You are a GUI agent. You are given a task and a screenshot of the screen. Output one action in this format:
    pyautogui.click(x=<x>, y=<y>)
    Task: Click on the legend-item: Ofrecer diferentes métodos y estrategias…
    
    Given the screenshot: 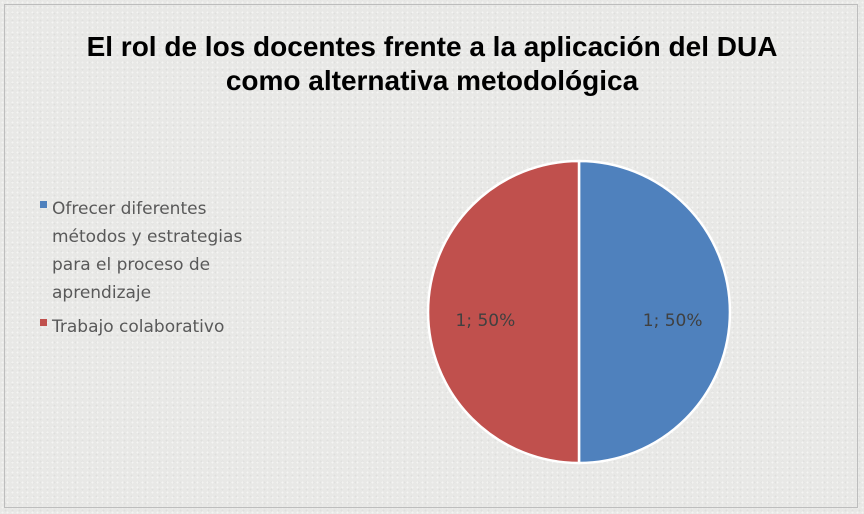 What is the action you would take?
    pyautogui.click(x=160, y=251)
    